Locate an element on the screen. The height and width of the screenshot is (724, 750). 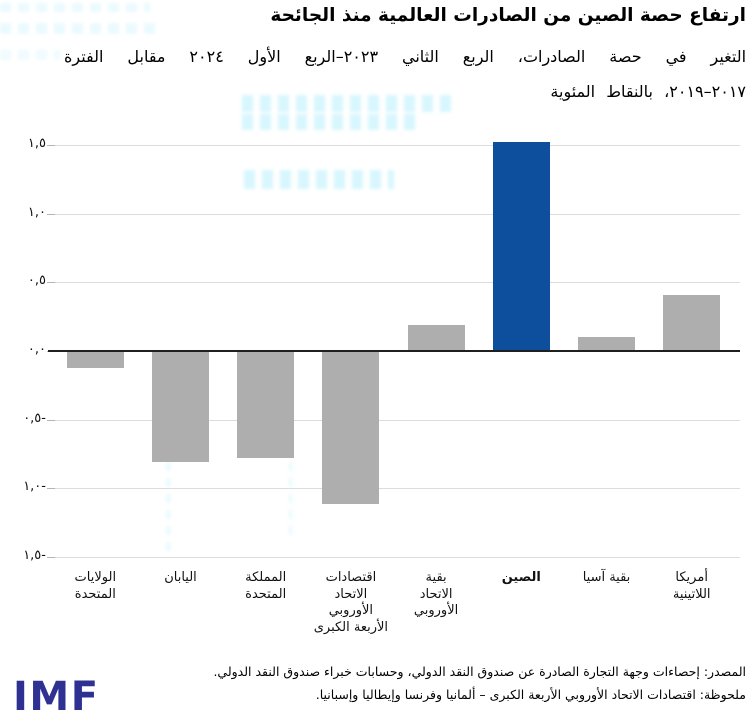
y-axis-label: ١,٠- is located at coordinates (34, 487).